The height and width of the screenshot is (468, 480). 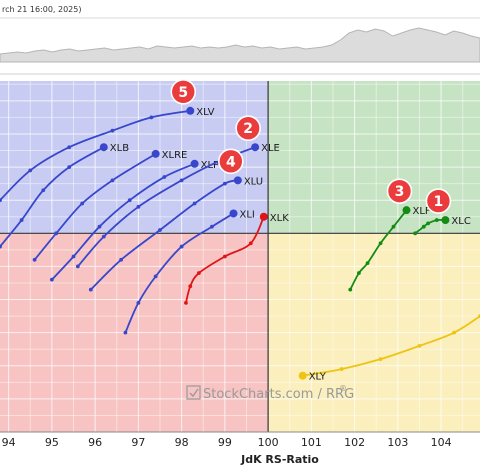 I want to click on tail-xlk: XLK, so click(x=236, y=258).